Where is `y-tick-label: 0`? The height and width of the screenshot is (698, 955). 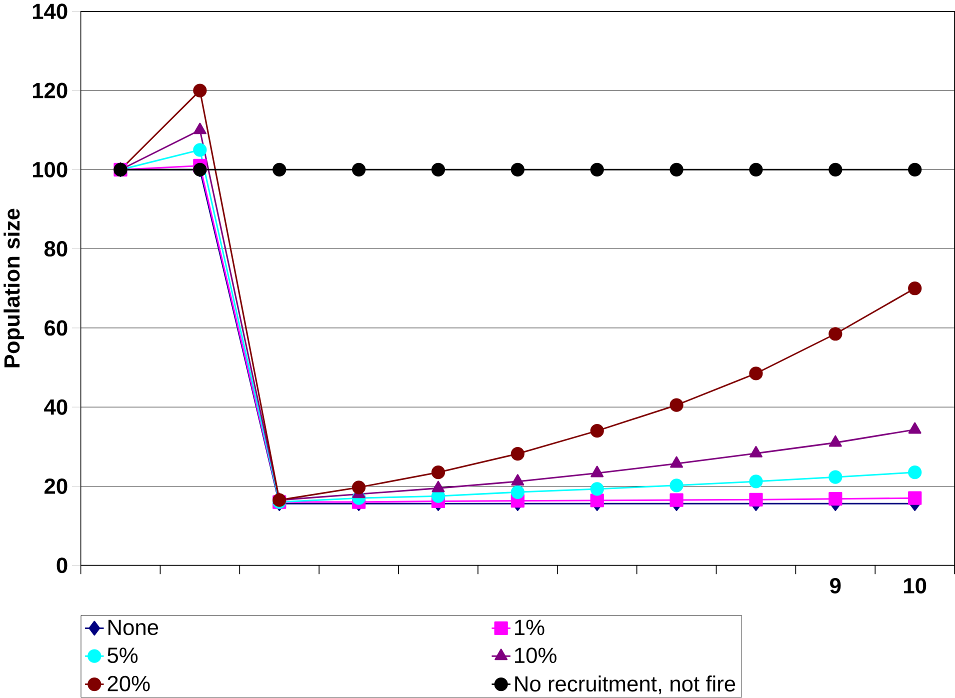
y-tick-label: 0 is located at coordinates (62, 566).